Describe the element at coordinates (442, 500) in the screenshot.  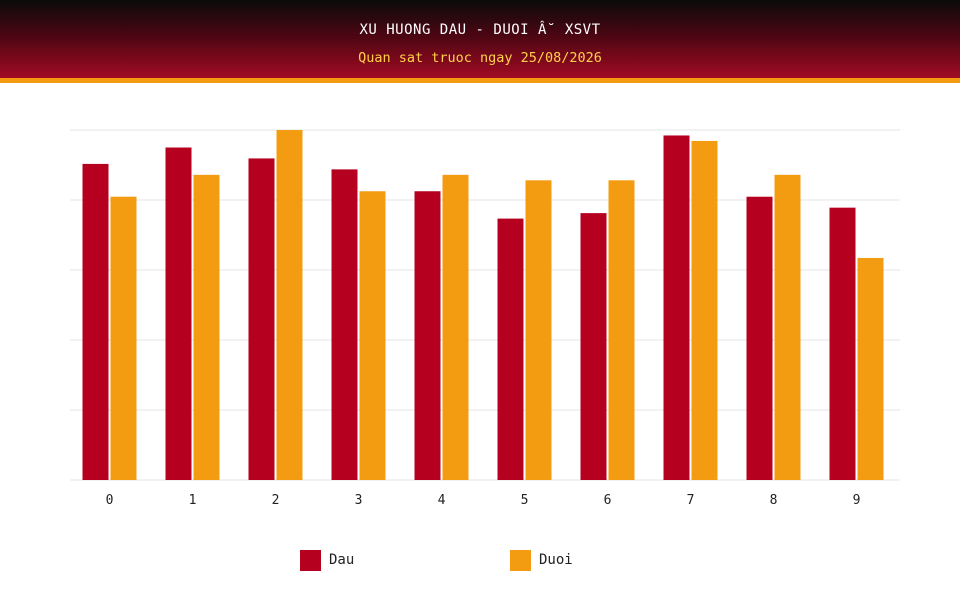
I see `x-tick-label-4: 4` at that location.